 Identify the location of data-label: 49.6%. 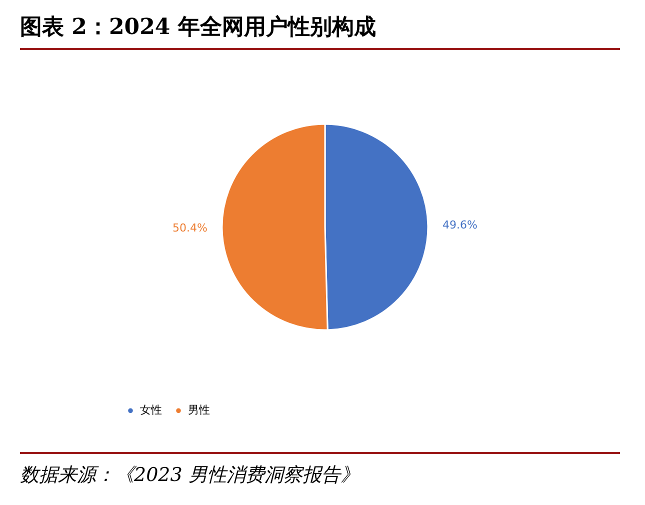
(460, 225).